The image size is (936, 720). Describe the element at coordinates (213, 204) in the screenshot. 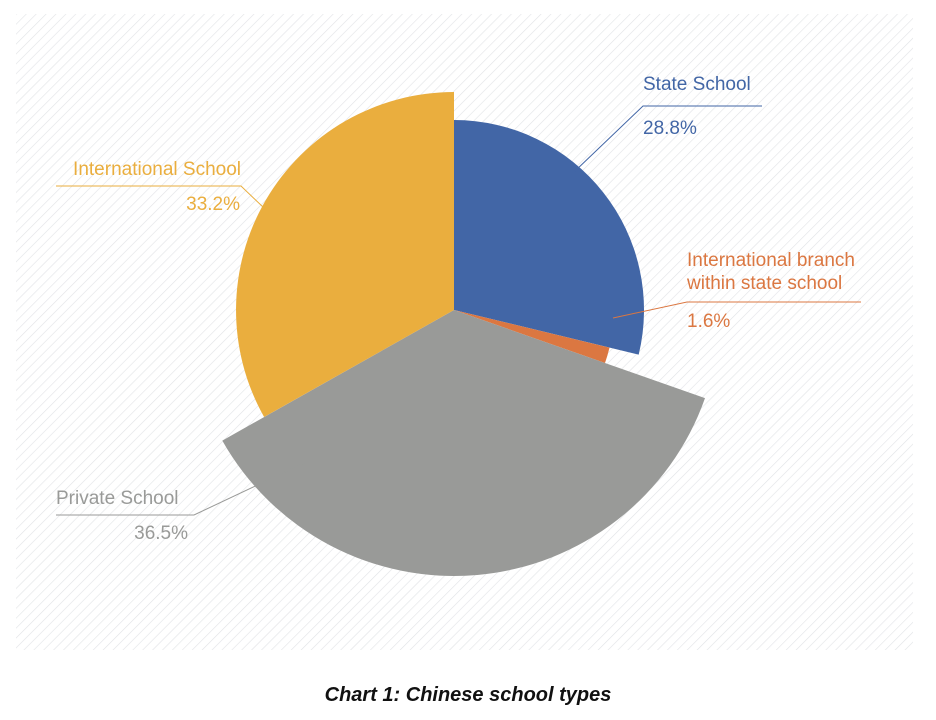

I see `slice-value-international: 33.2%` at that location.